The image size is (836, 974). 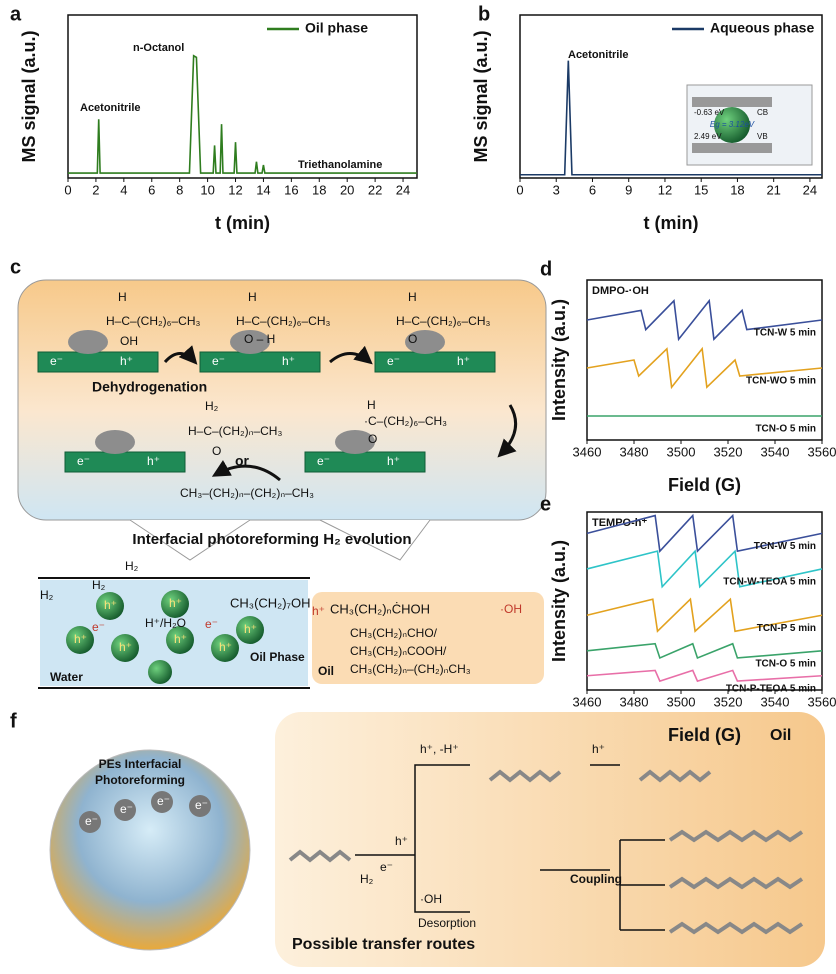 I want to click on x-tick-label: 9, so click(x=628, y=189).